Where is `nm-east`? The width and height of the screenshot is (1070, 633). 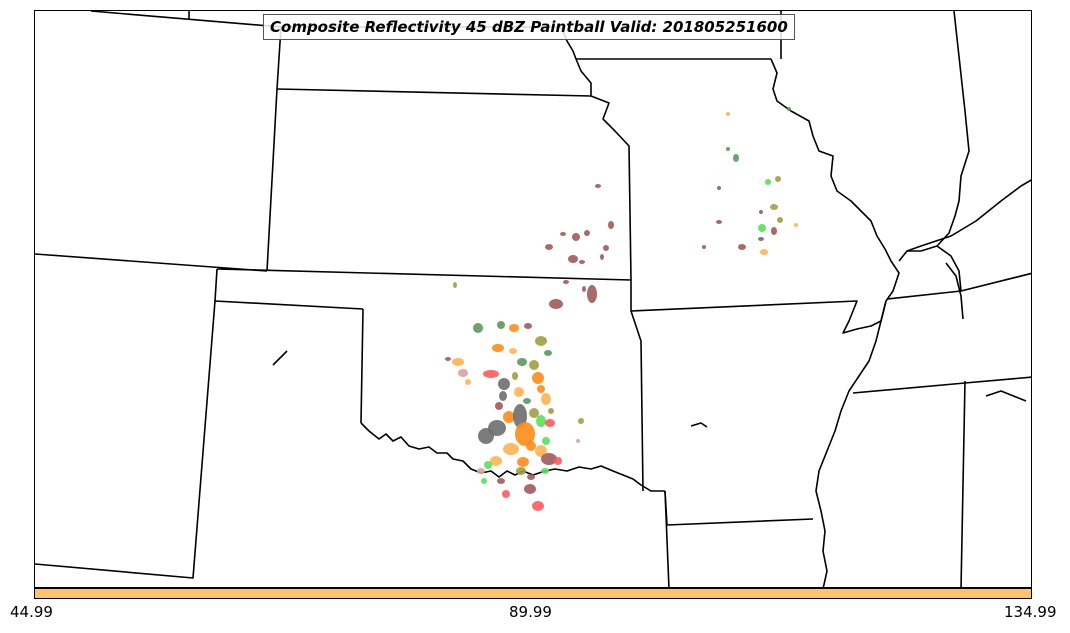 nm-east is located at coordinates (125, 439).